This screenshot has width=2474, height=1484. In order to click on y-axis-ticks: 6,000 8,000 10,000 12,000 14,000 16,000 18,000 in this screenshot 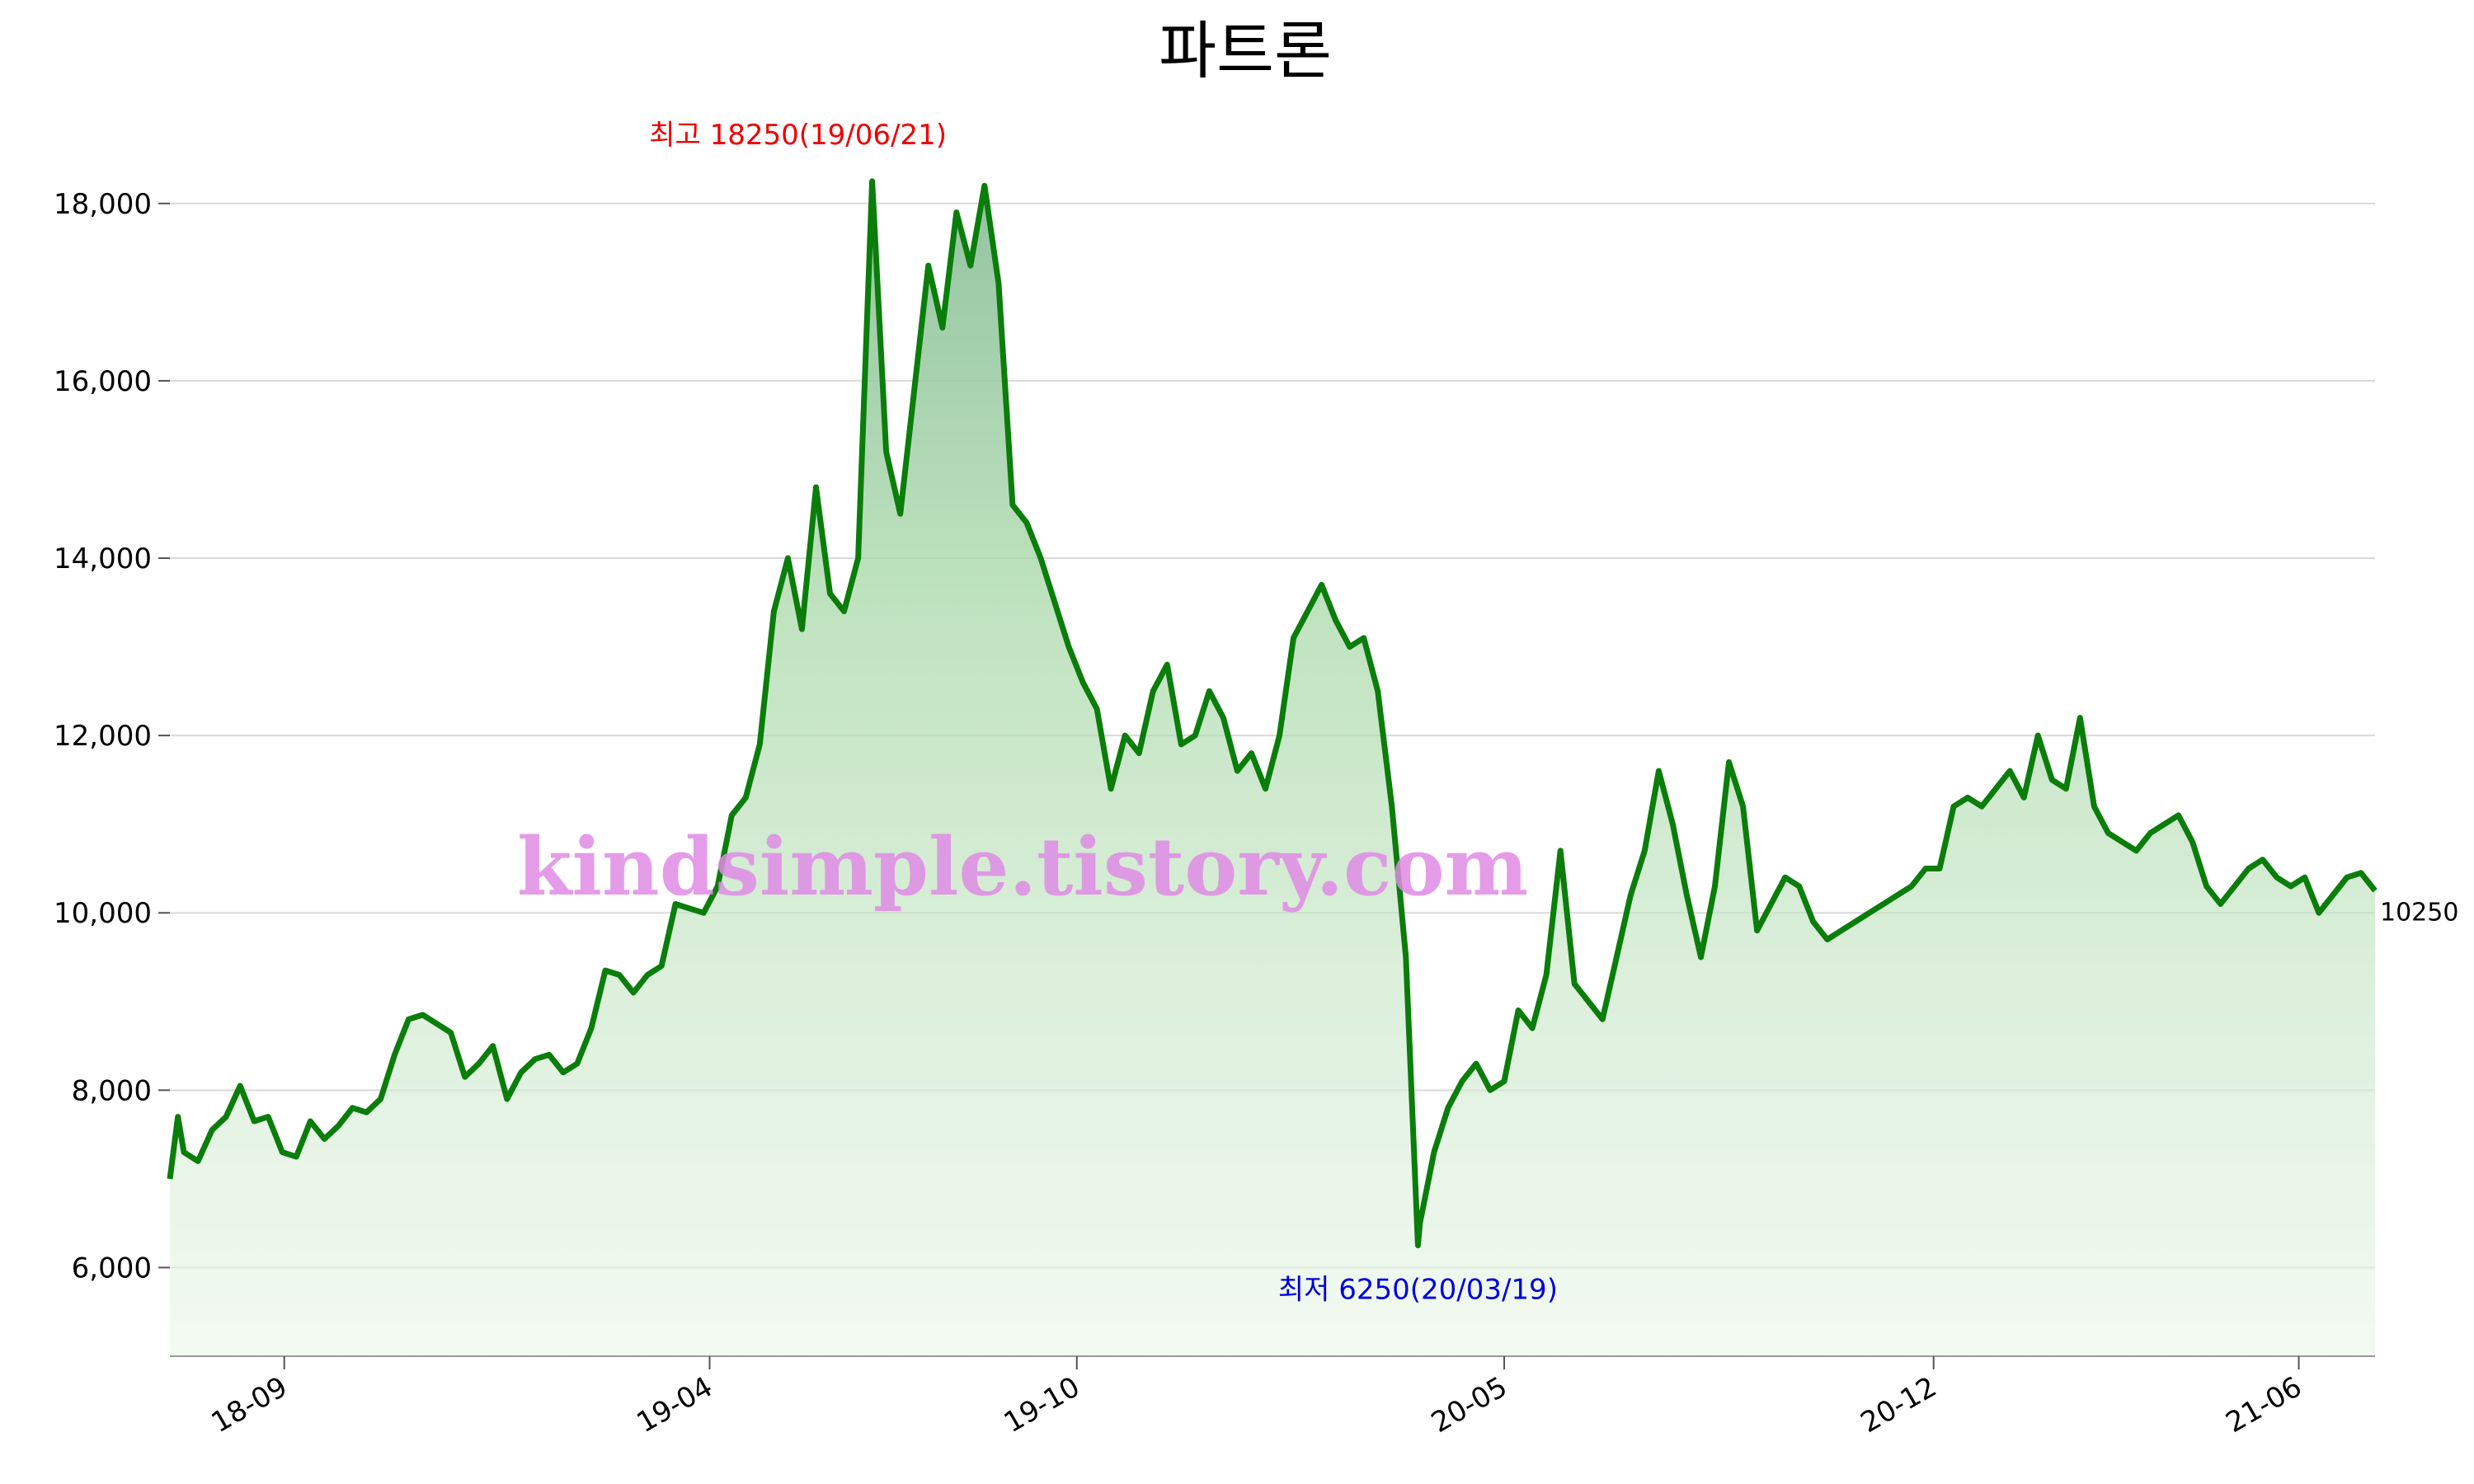, I will do `click(112, 736)`.